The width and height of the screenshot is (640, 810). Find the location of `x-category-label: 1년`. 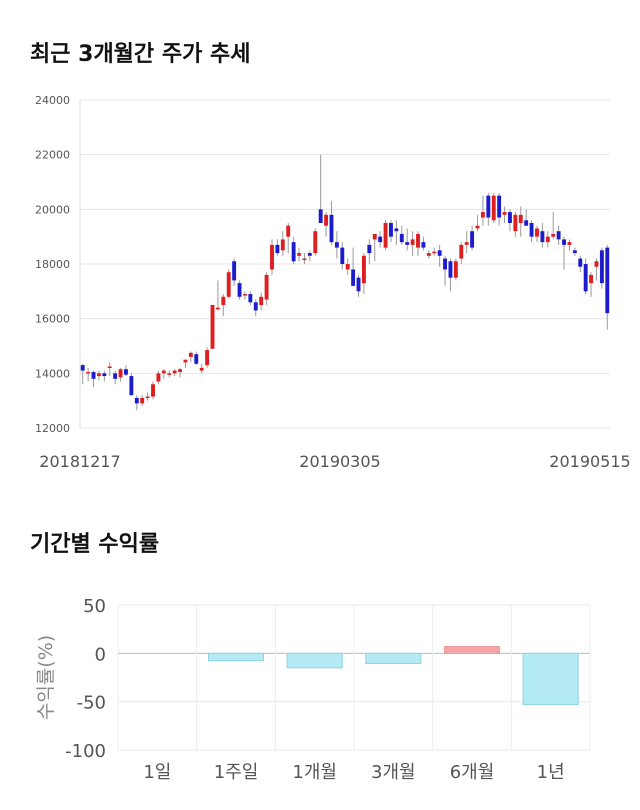

x-category-label: 1년 is located at coordinates (551, 772).